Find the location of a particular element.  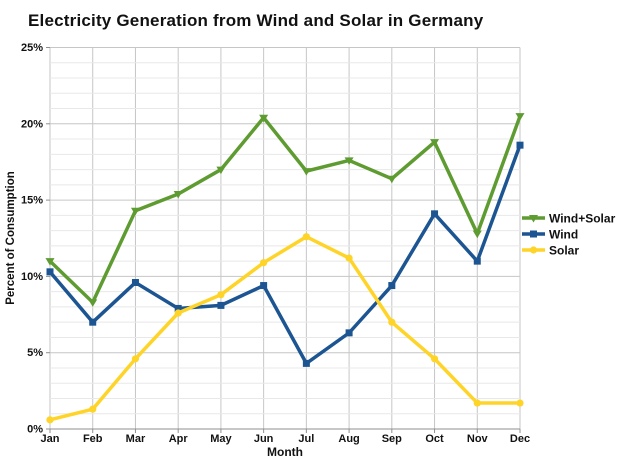

legend-item-wind-solar: Wind+Solar is located at coordinates (569, 219).